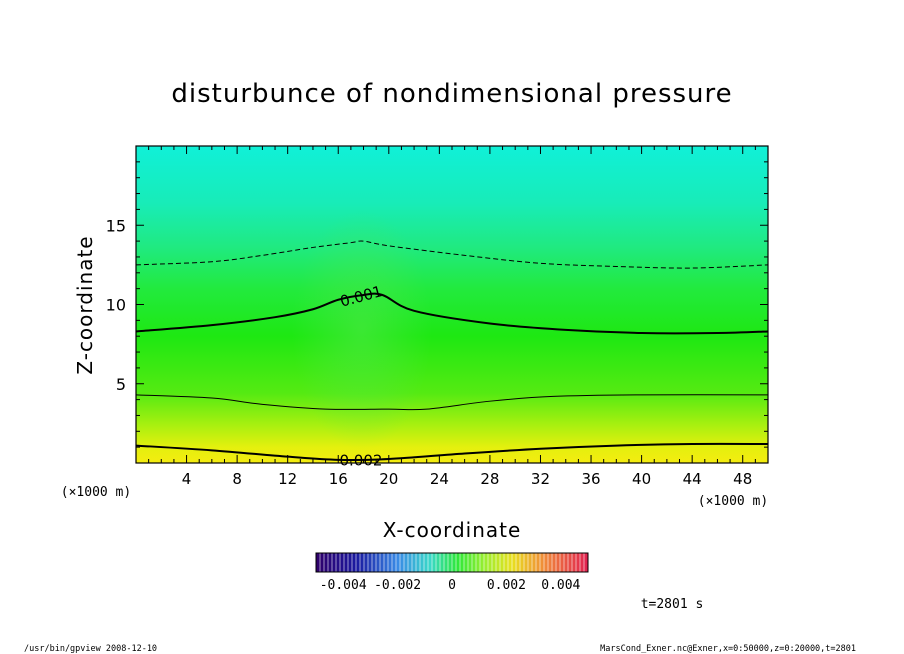 This screenshot has width=904, height=654. What do you see at coordinates (452, 530) in the screenshot?
I see `x-axis-label: X-coordinate` at bounding box center [452, 530].